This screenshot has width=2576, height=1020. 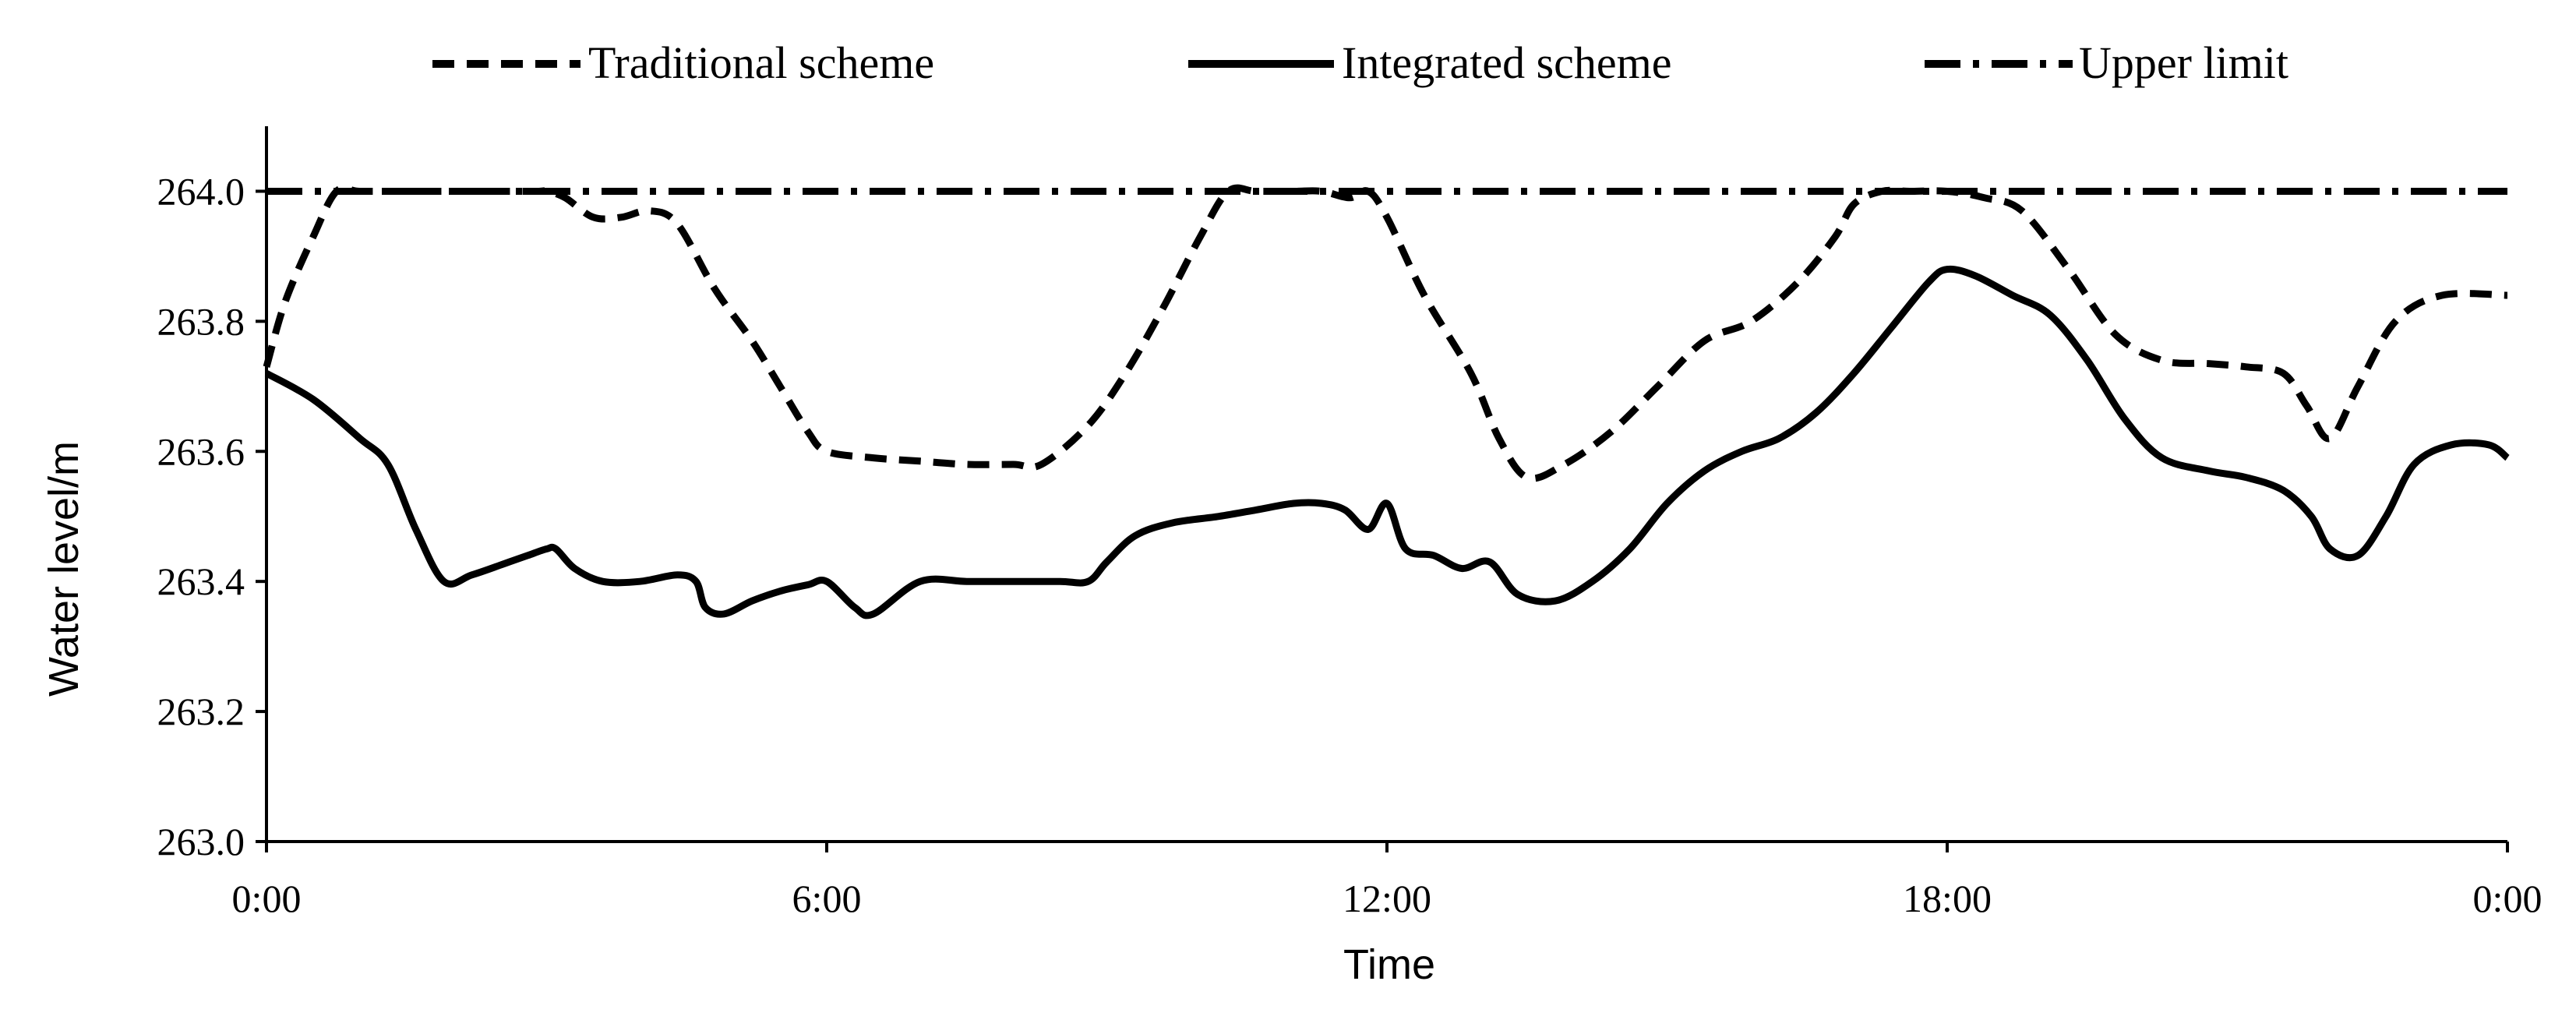 What do you see at coordinates (761, 63) in the screenshot?
I see `legend-label-traditional: Traditional scheme` at bounding box center [761, 63].